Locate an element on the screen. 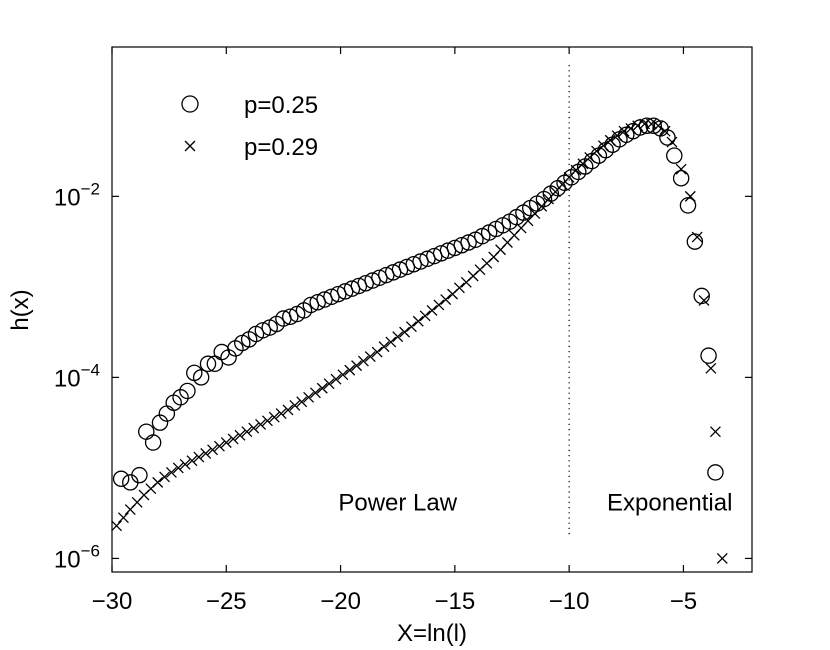  annotation-label: Exponential is located at coordinates (669, 502).